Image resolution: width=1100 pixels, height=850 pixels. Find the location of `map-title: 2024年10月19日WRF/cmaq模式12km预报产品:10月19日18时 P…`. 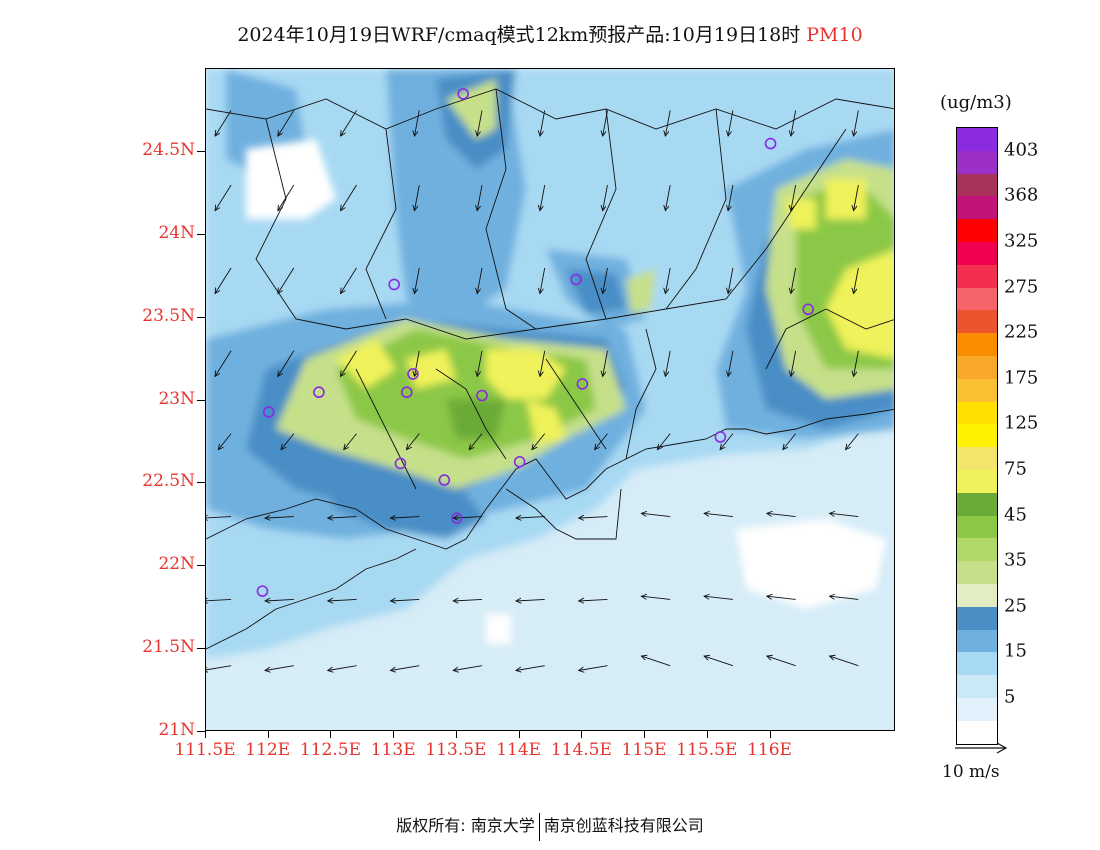

map-title: 2024年10月19日WRF/cmaq模式12km预报产品:10月19日18时 P… is located at coordinates (550, 33).